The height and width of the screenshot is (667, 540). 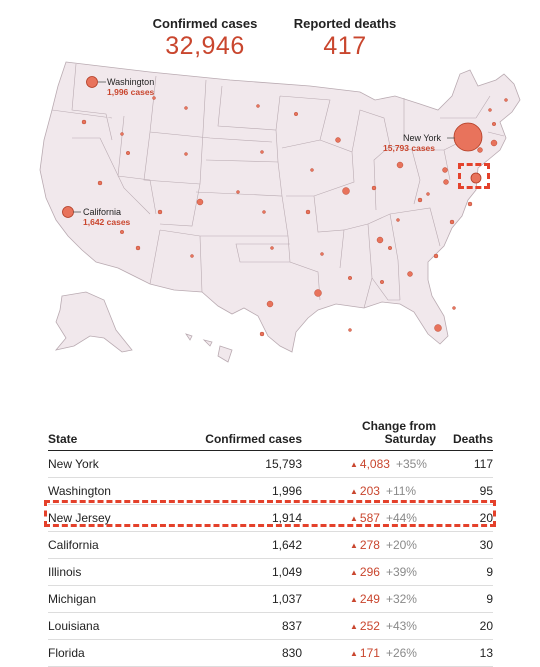 What do you see at coordinates (464, 572) in the screenshot?
I see `row-deaths: 9` at bounding box center [464, 572].